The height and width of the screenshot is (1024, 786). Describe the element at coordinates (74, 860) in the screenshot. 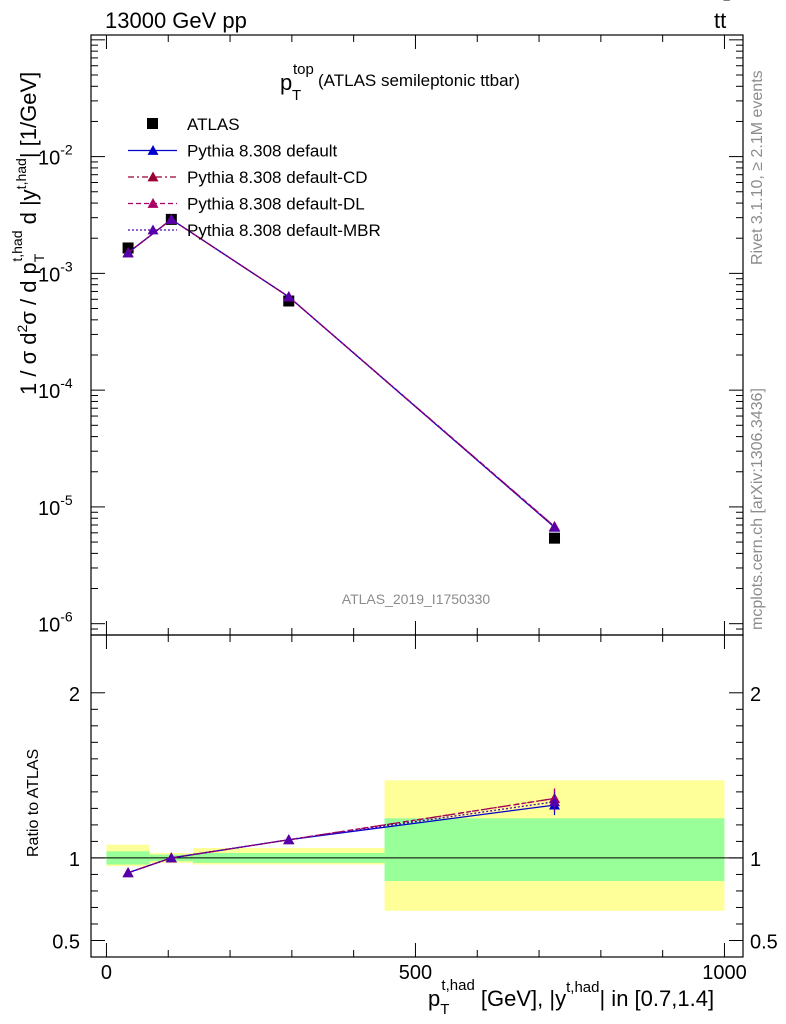

I see `lower-y-tick-label-left: 1` at that location.